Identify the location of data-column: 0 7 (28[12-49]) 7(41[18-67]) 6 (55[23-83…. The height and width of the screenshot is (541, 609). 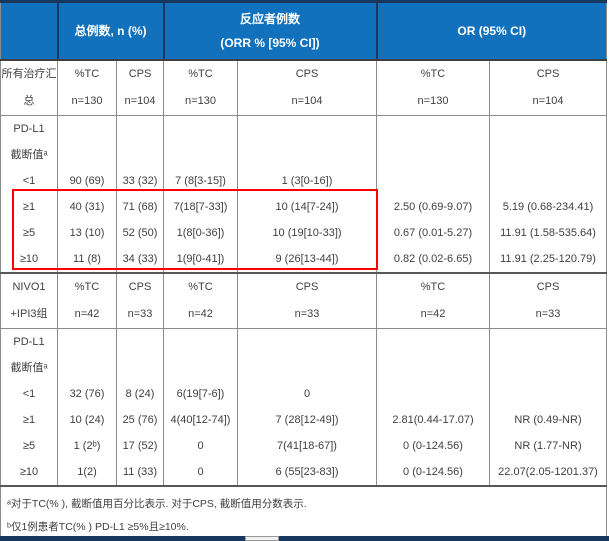
(307, 407).